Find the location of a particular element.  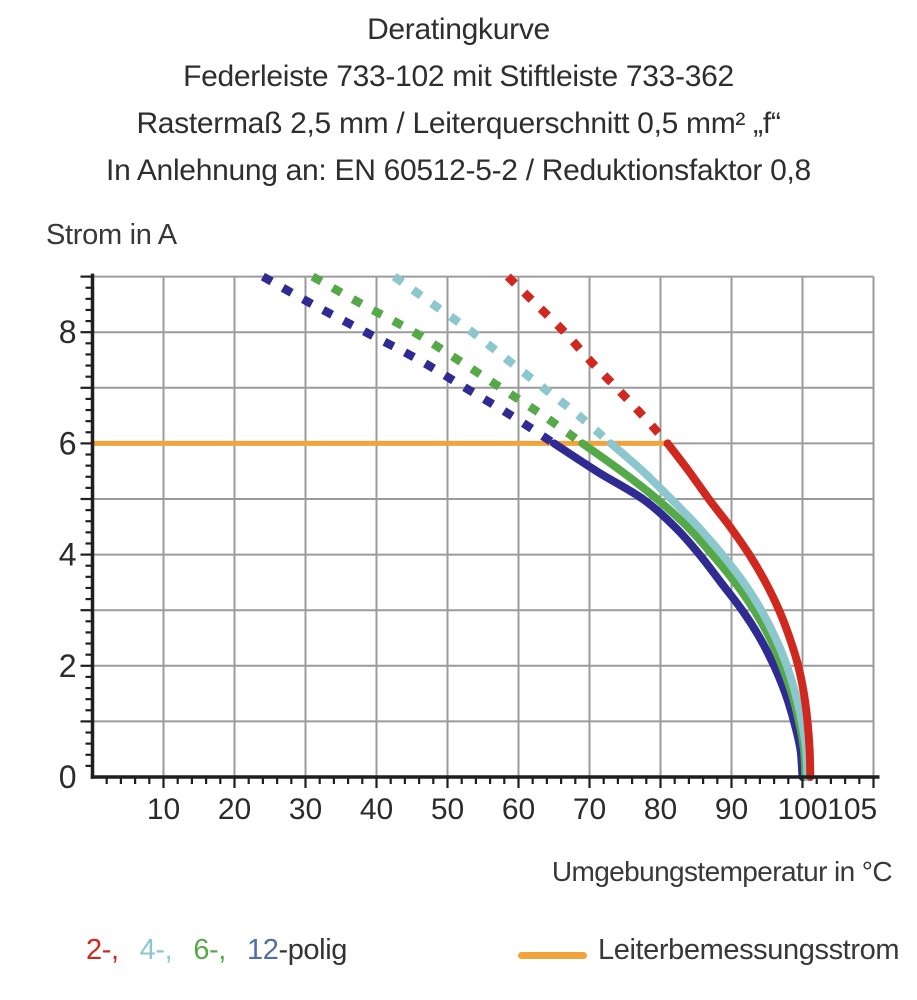

x-tick-label-30: 30 is located at coordinates (305, 809).